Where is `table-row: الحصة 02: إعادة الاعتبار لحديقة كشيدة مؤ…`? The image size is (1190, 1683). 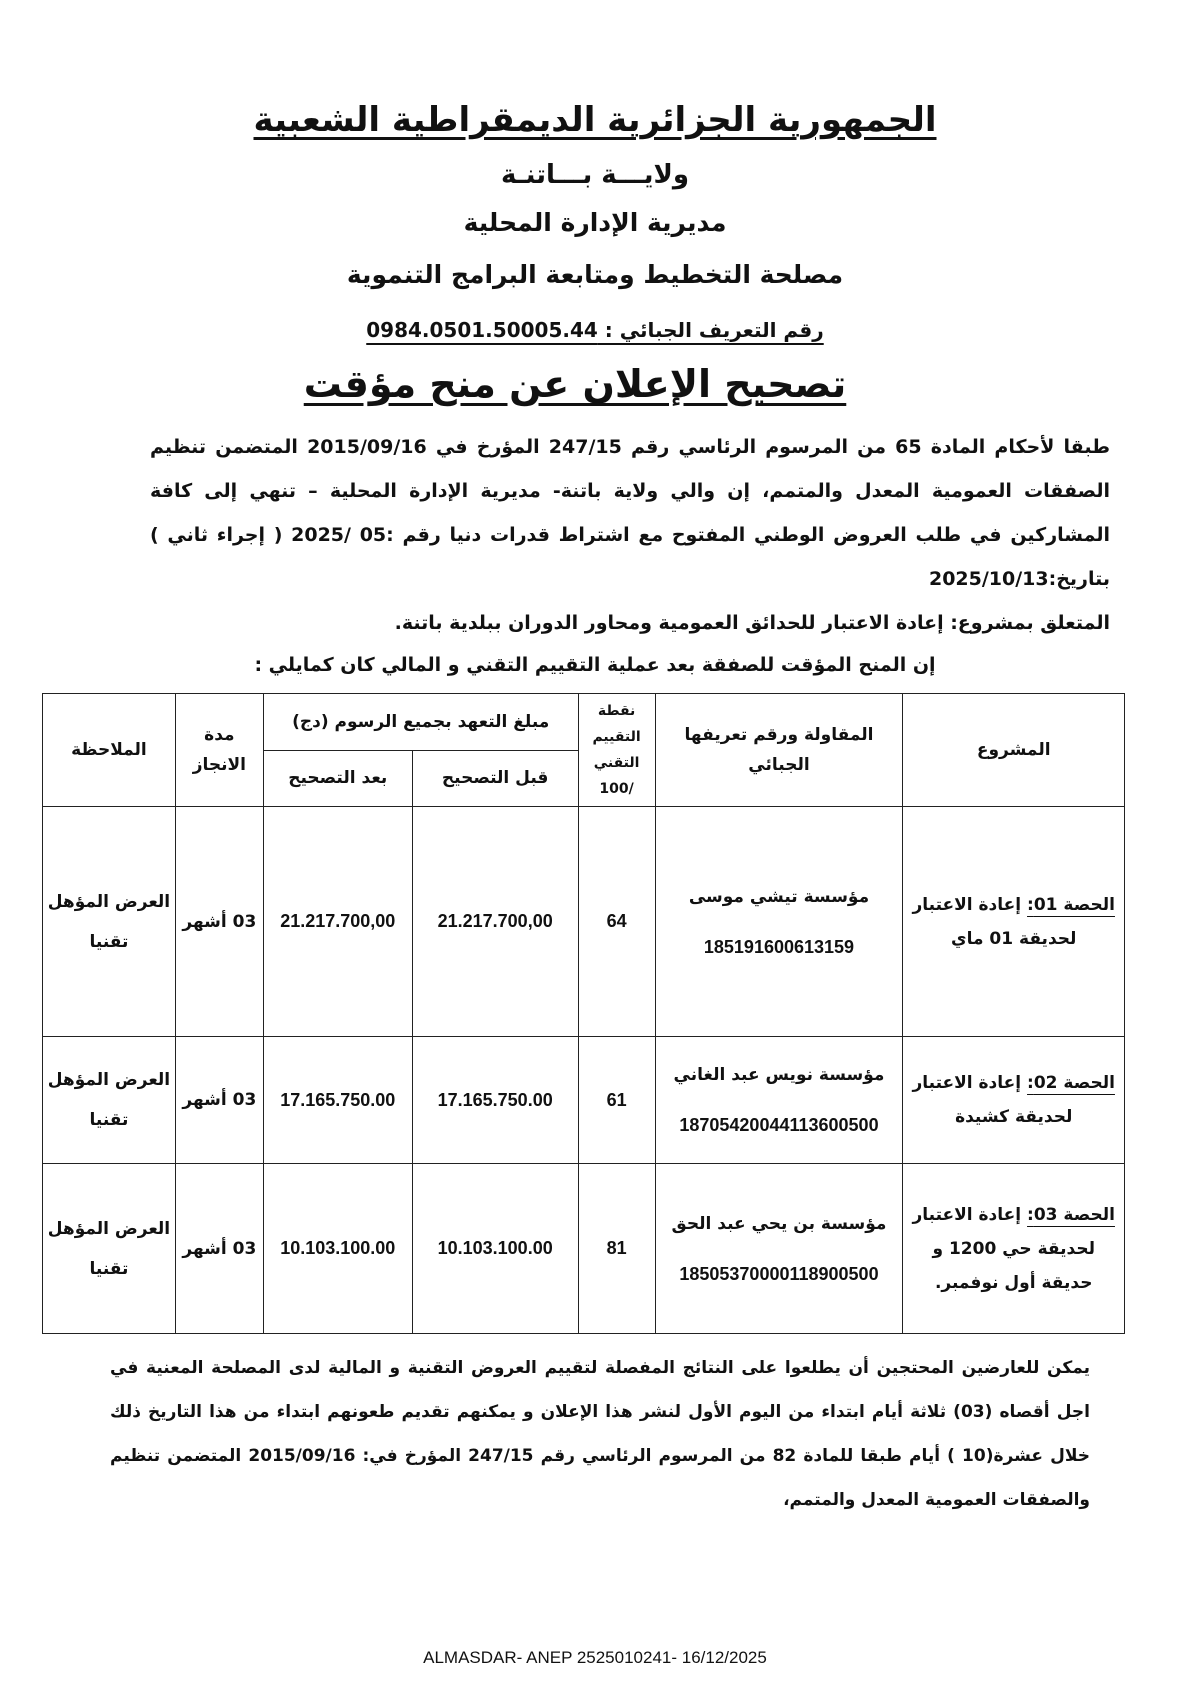 table-row: الحصة 02: إعادة الاعتبار لحديقة كشيدة مؤ… is located at coordinates (583, 1100).